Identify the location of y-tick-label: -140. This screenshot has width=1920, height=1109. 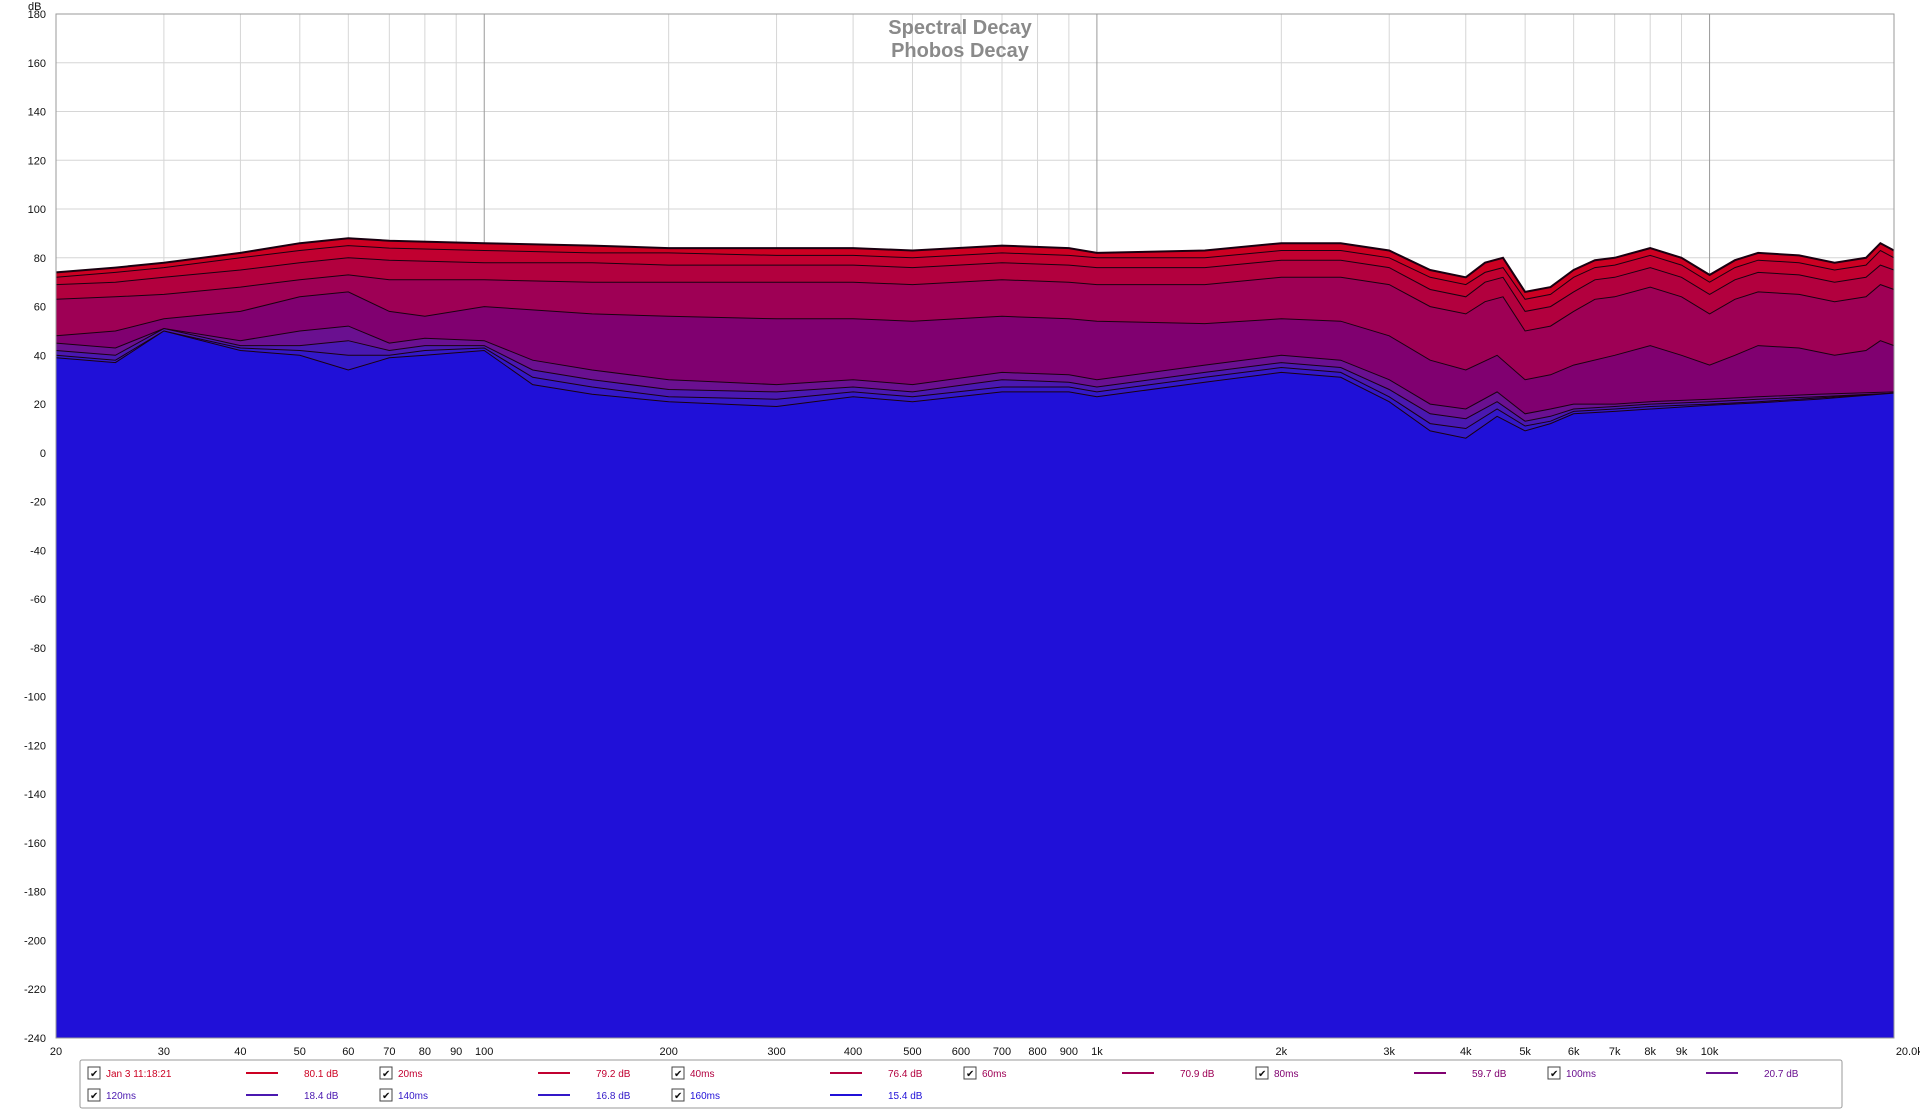
(35, 795).